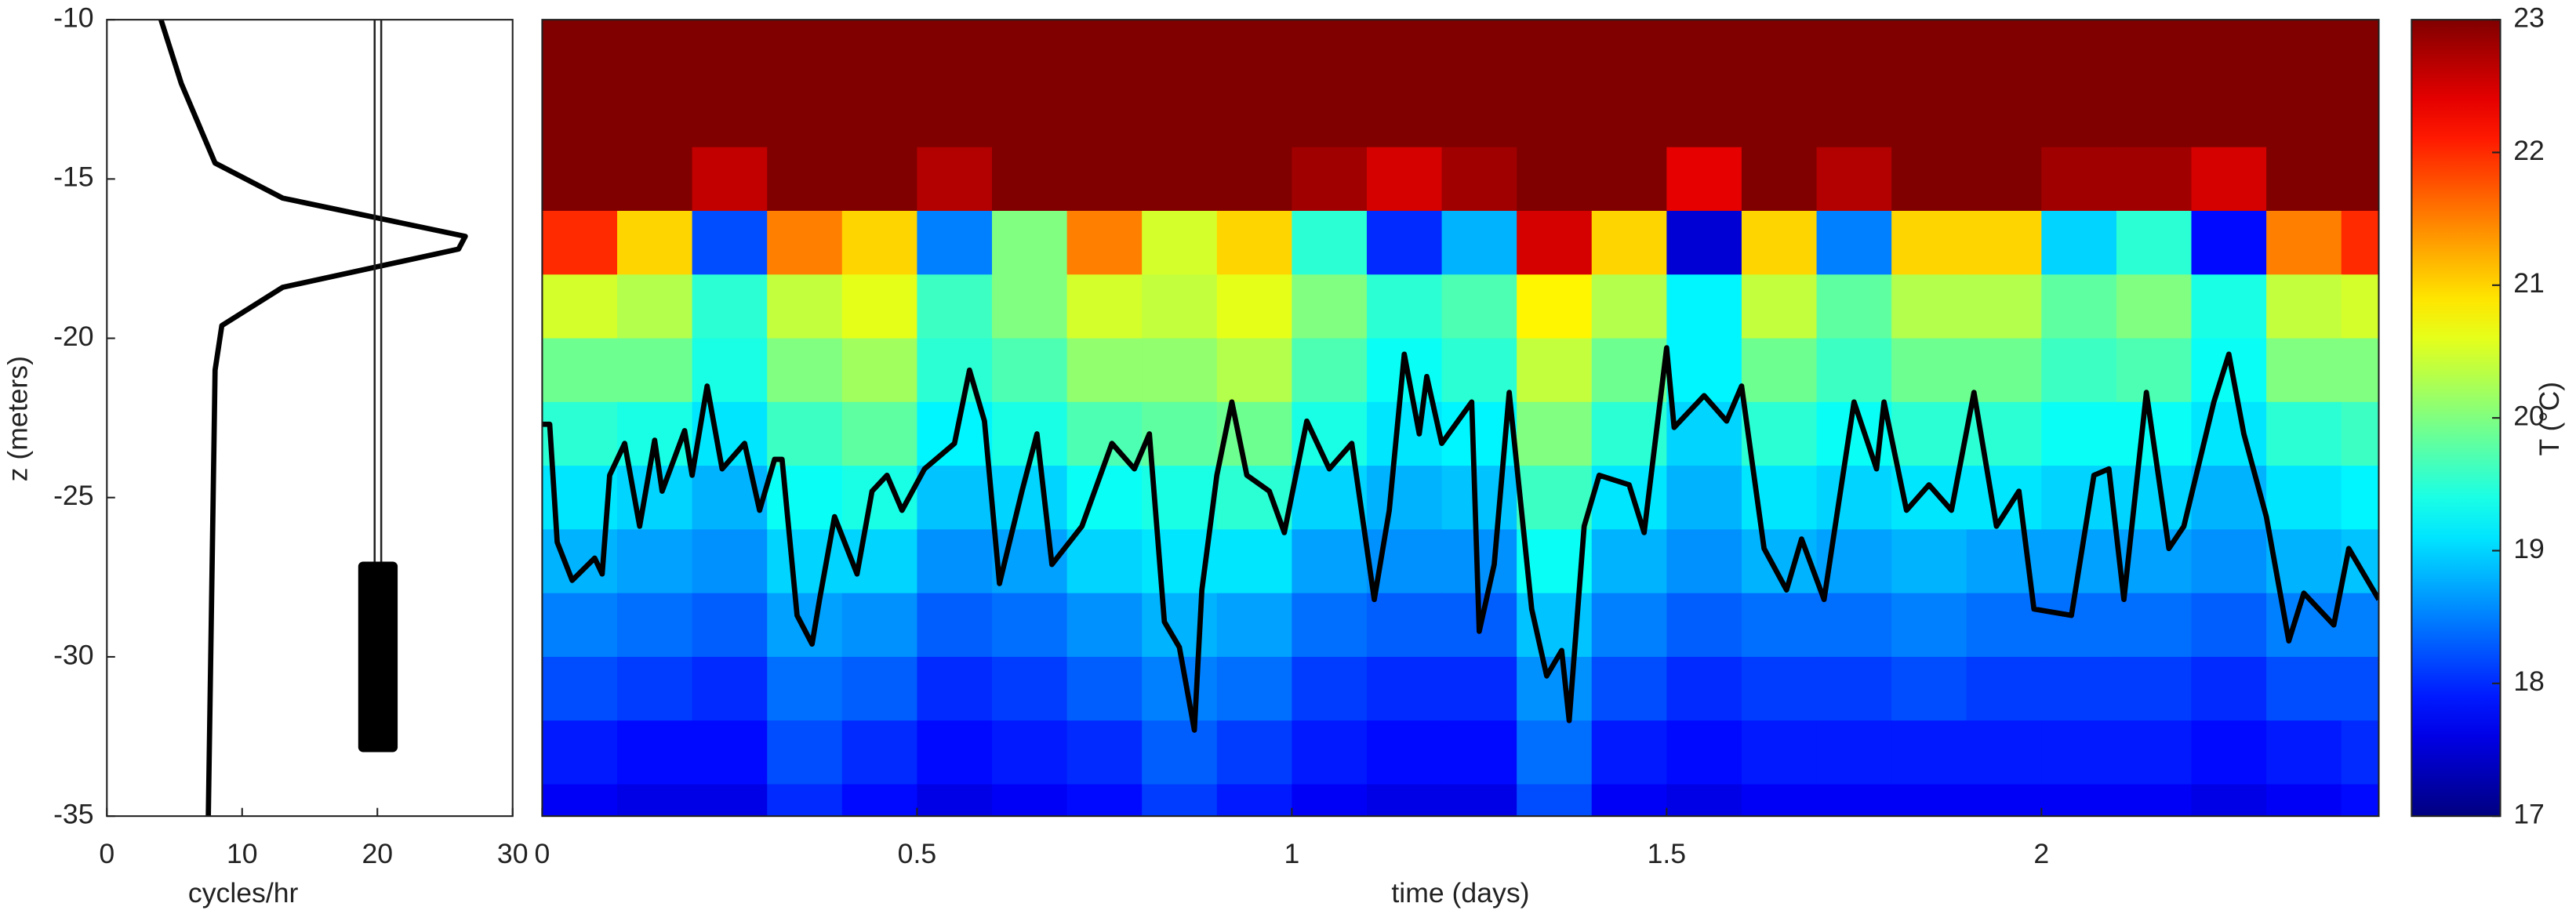  What do you see at coordinates (378, 657) in the screenshot?
I see `instrument` at bounding box center [378, 657].